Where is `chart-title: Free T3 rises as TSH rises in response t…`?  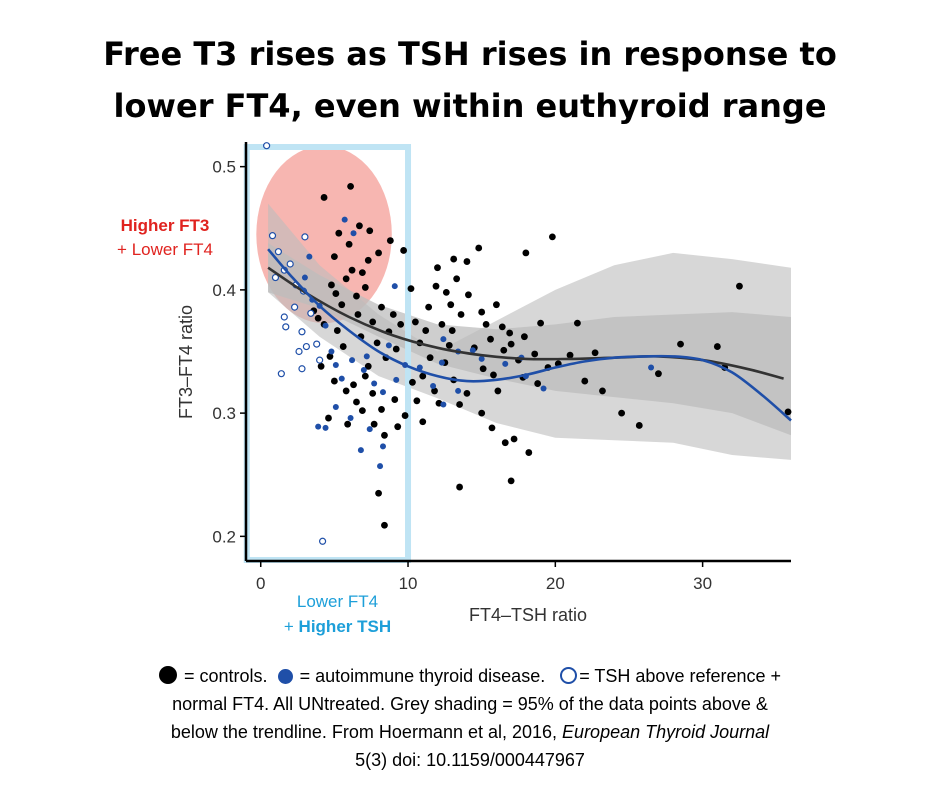
chart-title: Free T3 rises as TSH rises in response t… is located at coordinates (470, 80).